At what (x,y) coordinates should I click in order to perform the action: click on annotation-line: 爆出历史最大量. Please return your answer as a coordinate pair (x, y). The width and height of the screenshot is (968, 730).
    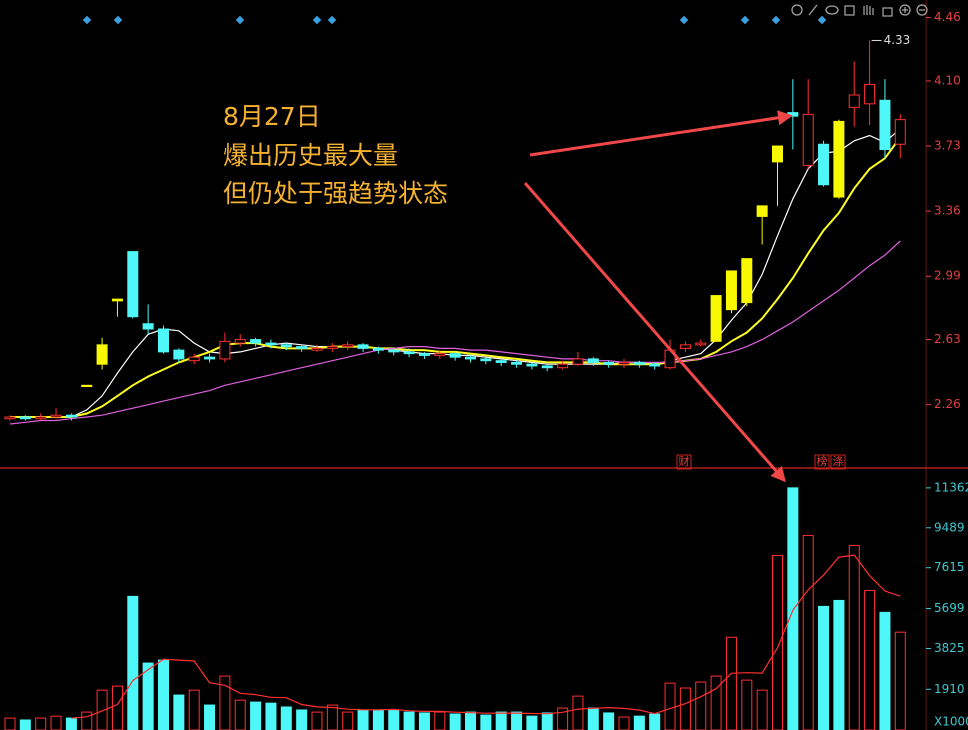
    Looking at the image, I should click on (310, 155).